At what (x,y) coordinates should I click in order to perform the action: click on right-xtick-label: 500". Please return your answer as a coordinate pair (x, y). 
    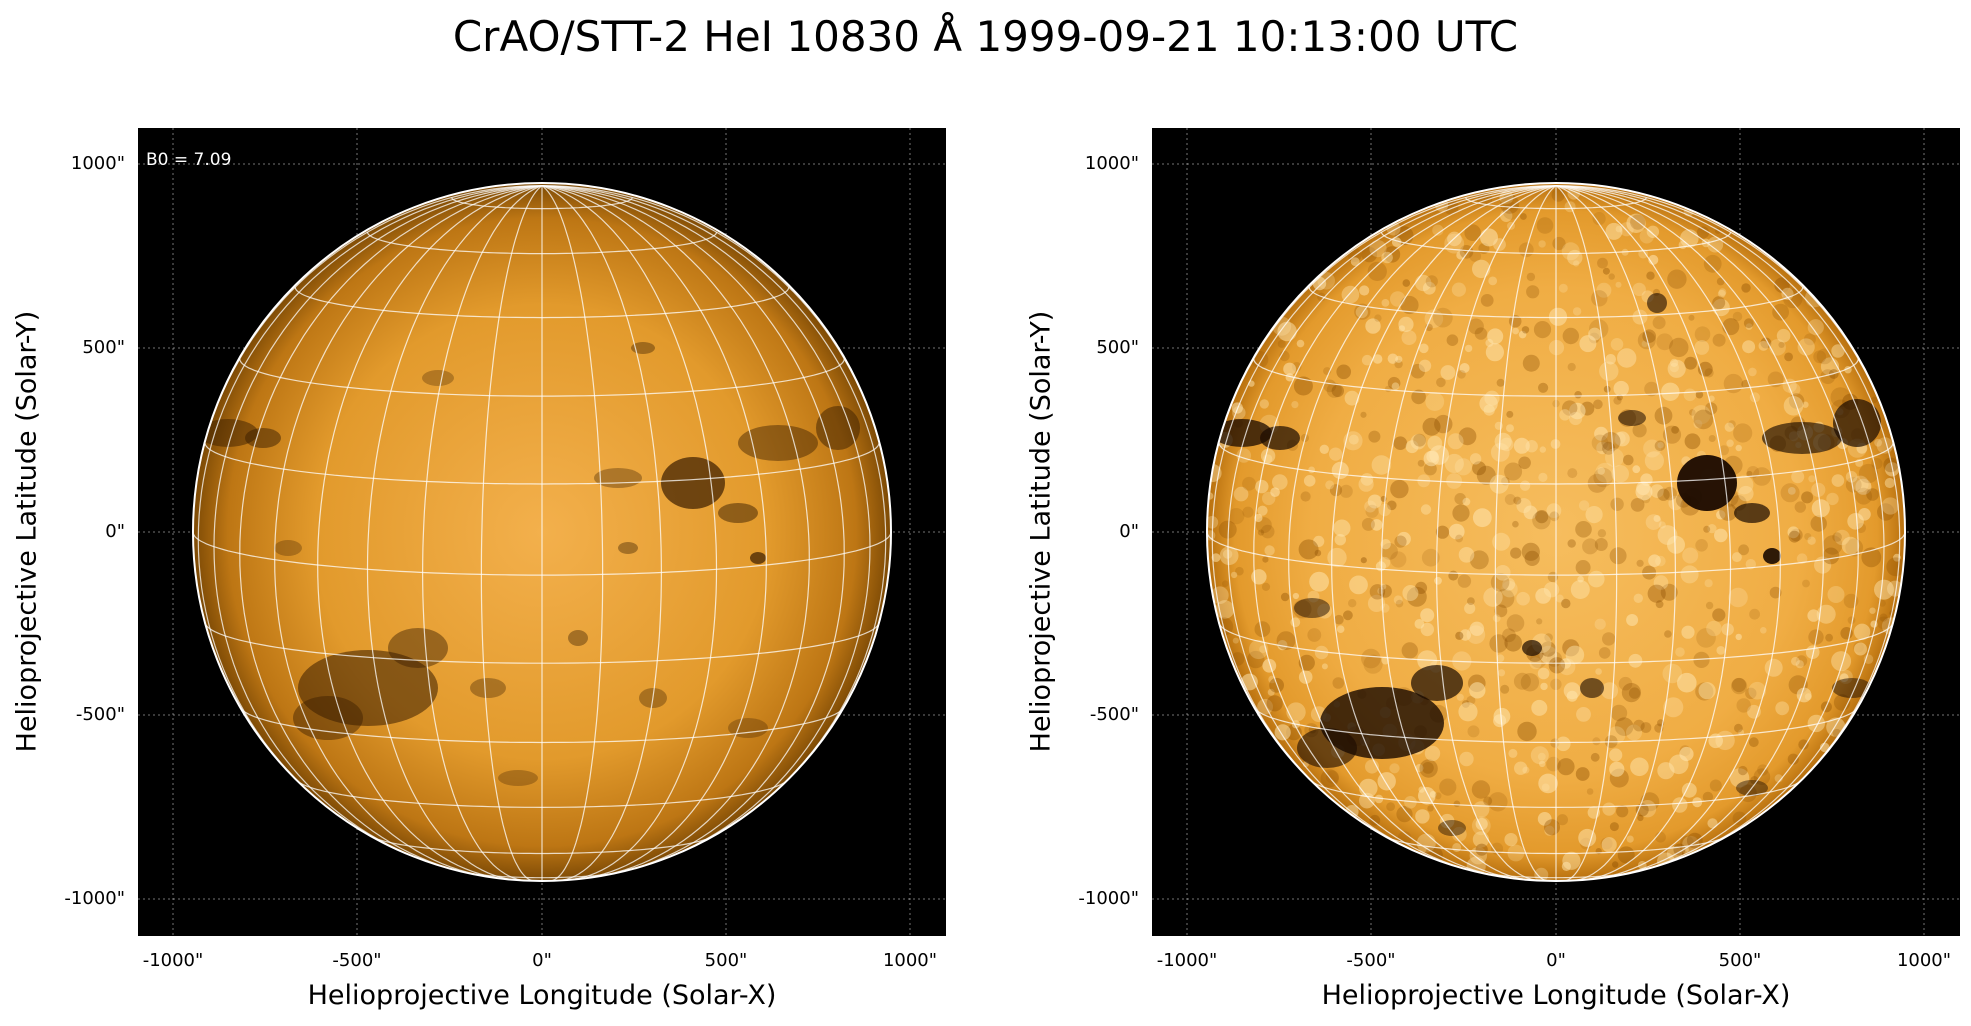
    Looking at the image, I should click on (1740, 960).